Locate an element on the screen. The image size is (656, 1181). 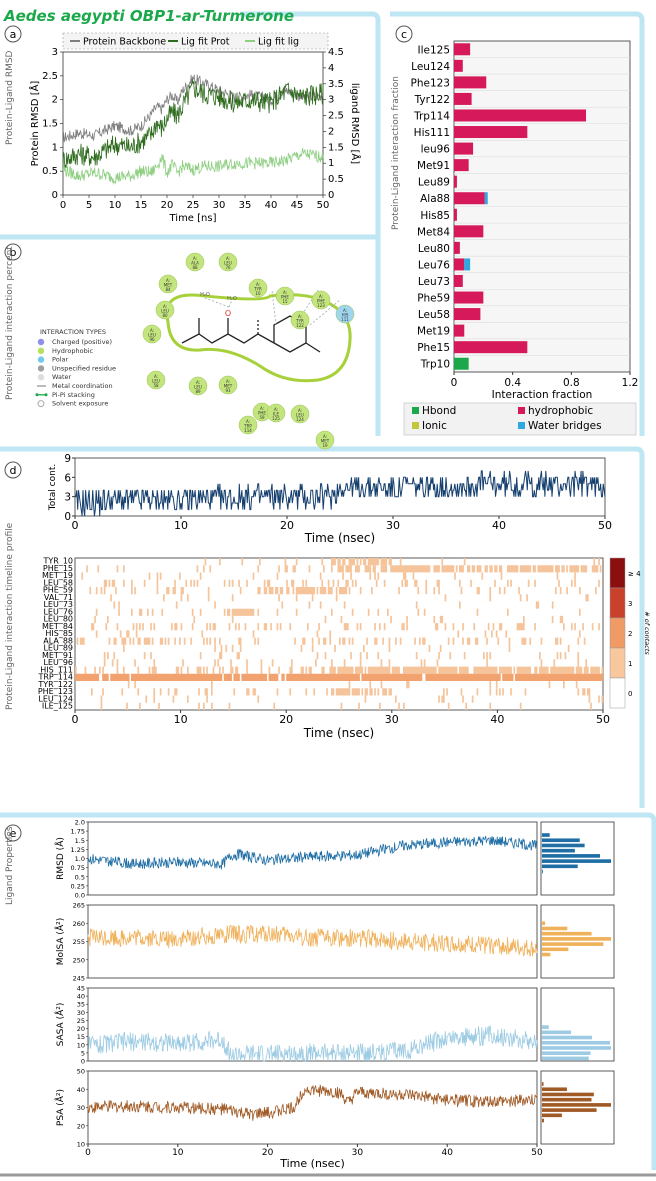
colorbar-tick-label: 2 is located at coordinates (630, 634).